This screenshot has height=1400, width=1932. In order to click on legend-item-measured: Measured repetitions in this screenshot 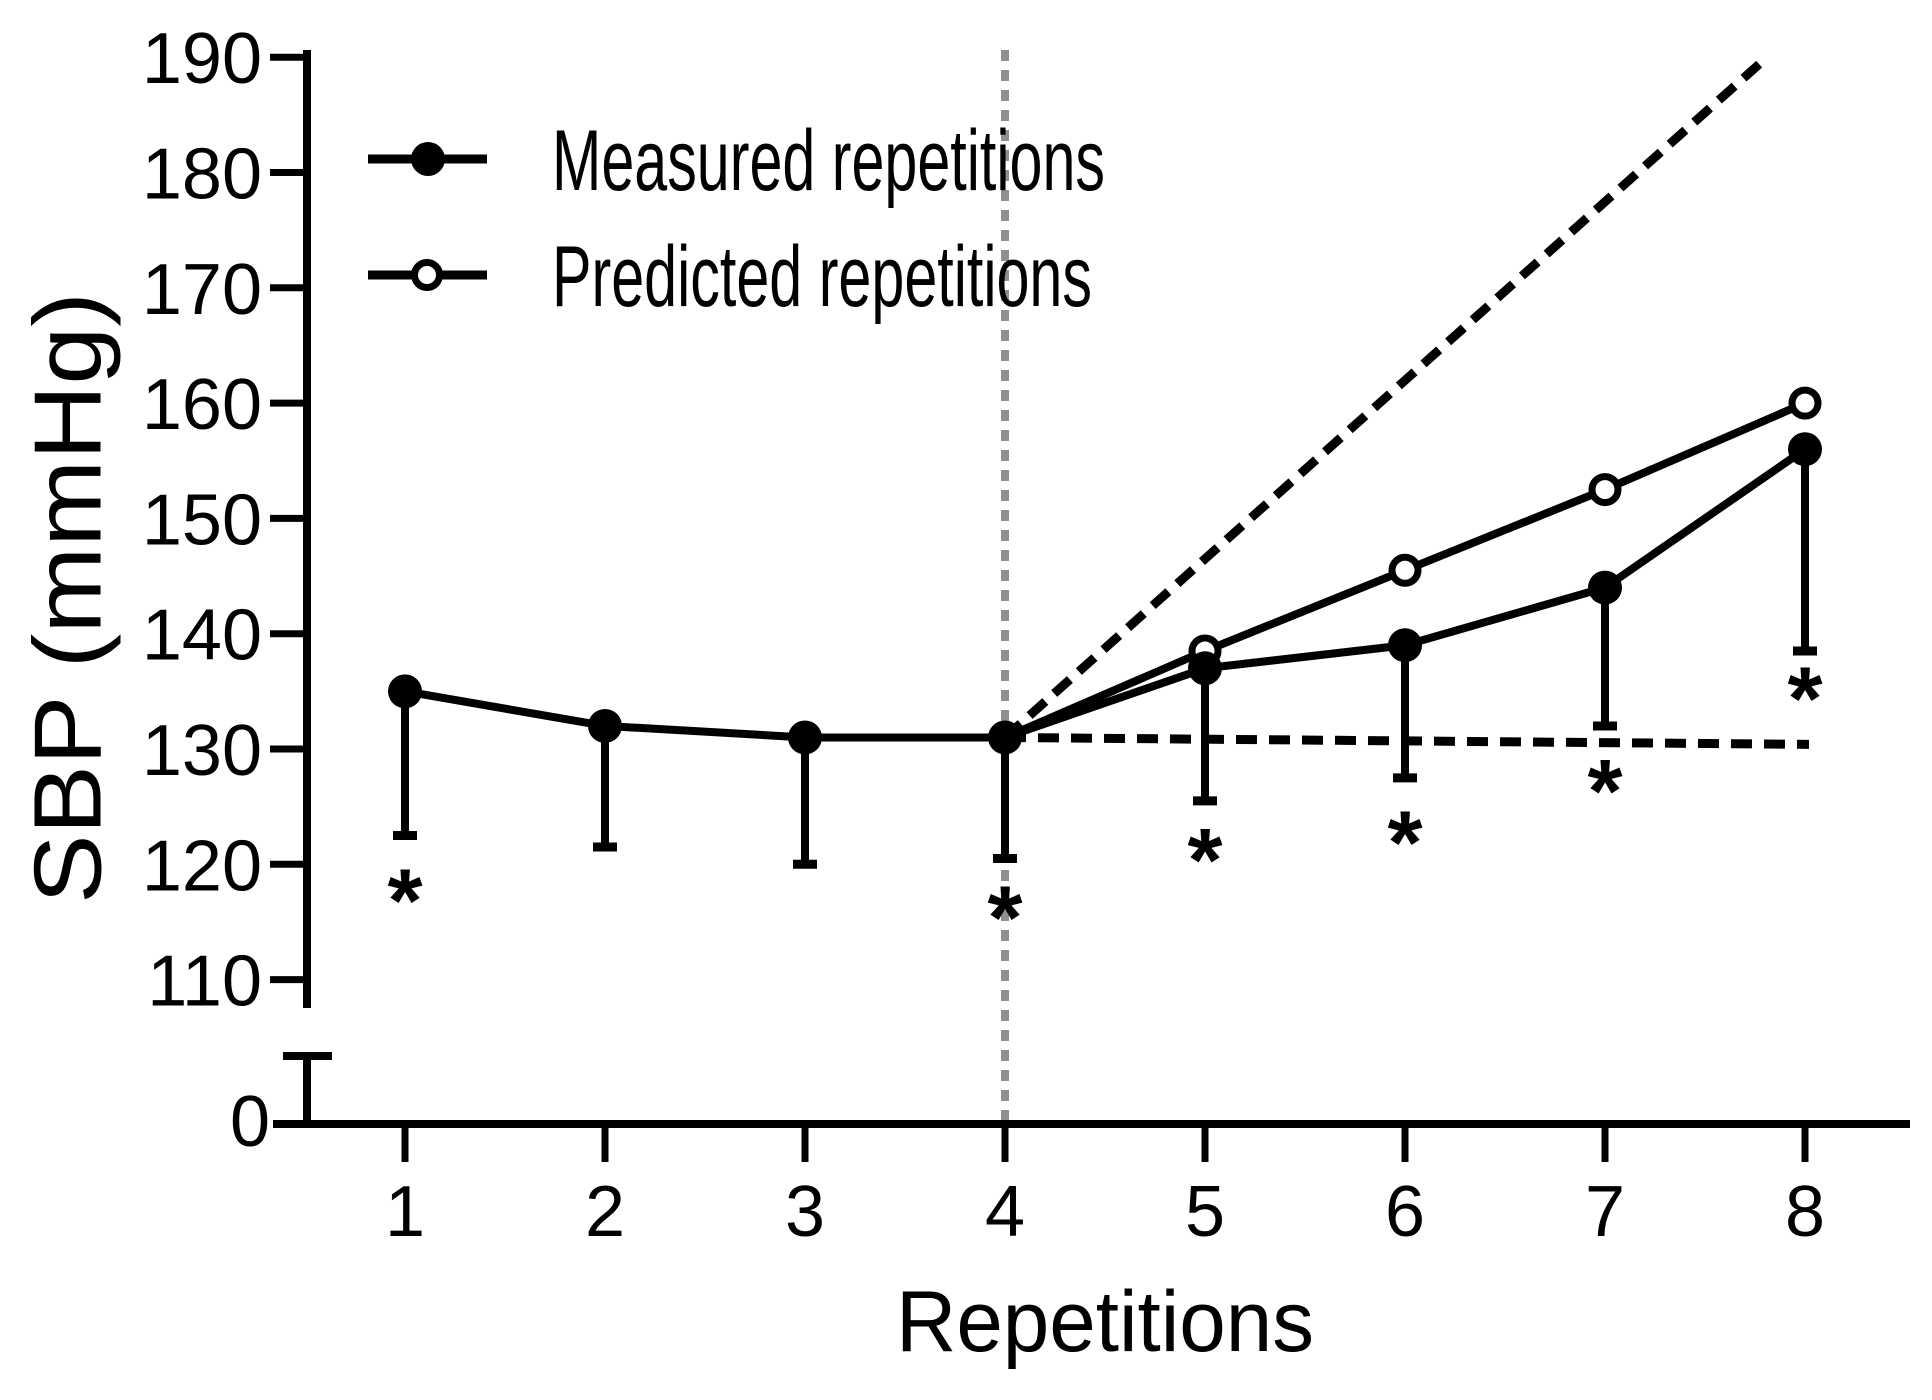, I will do `click(736, 161)`.